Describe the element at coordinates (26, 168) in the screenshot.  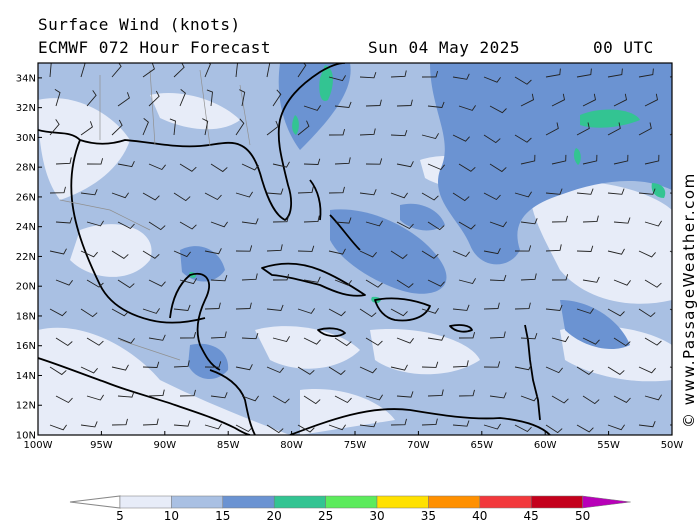
I see `lat-label: 28N` at that location.